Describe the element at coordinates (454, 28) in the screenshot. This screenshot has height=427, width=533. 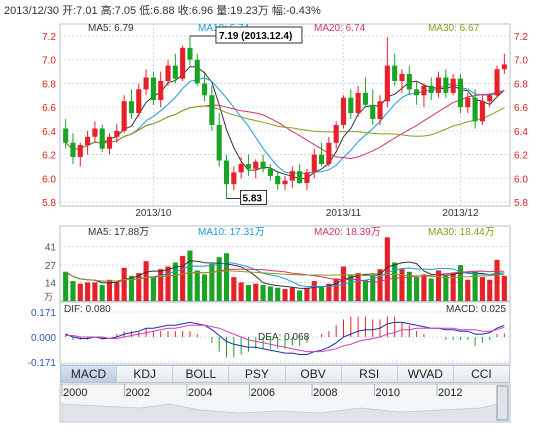
I see `price-ma-label: MA30: 6.67` at that location.